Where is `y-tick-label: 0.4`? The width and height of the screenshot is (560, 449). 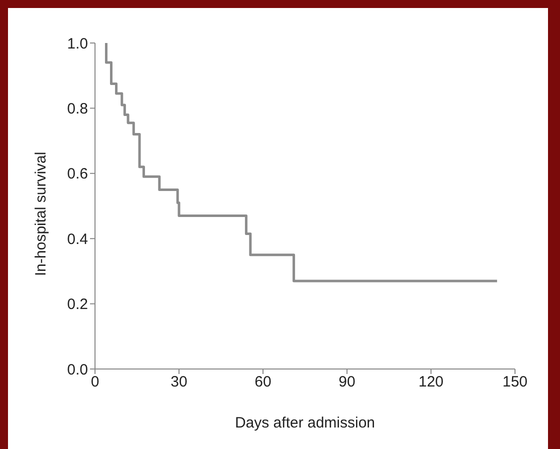 y-tick-label: 0.4 is located at coordinates (77, 239).